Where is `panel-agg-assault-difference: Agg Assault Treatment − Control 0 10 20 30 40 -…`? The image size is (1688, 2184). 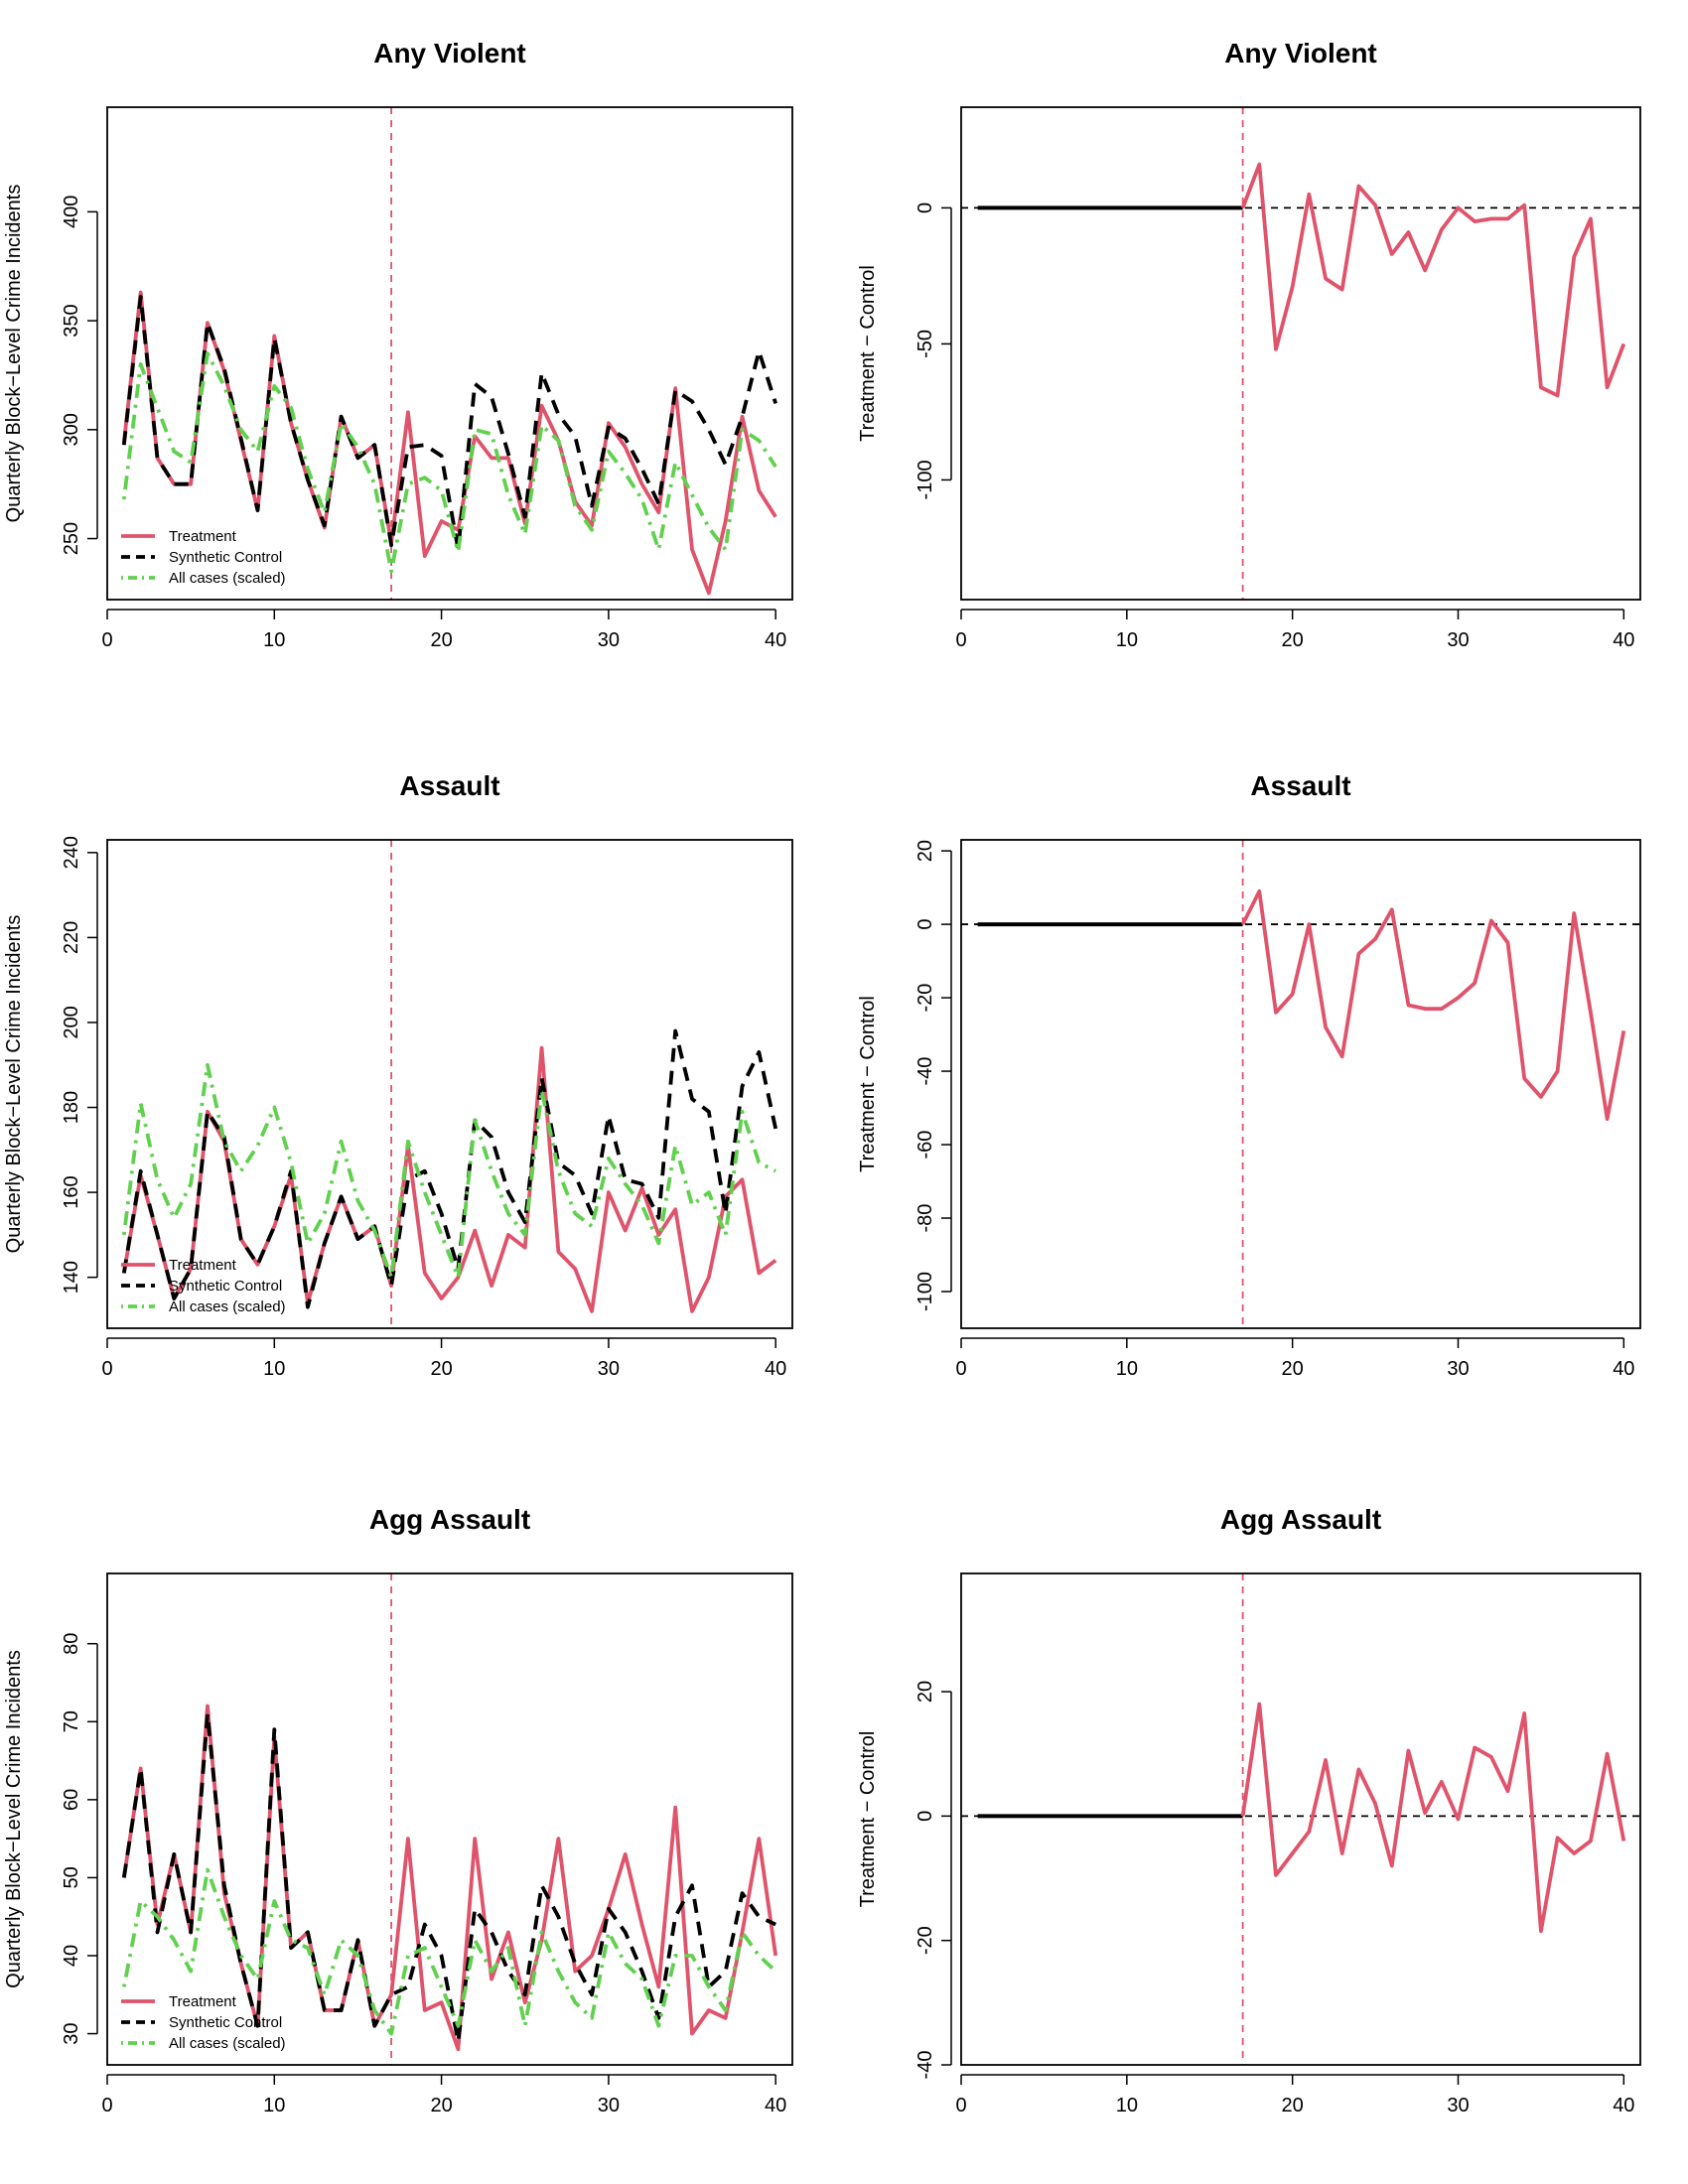
panel-agg-assault-difference: Agg Assault Treatment − Control 0 10 20 30 40 -… is located at coordinates (1249, 1810).